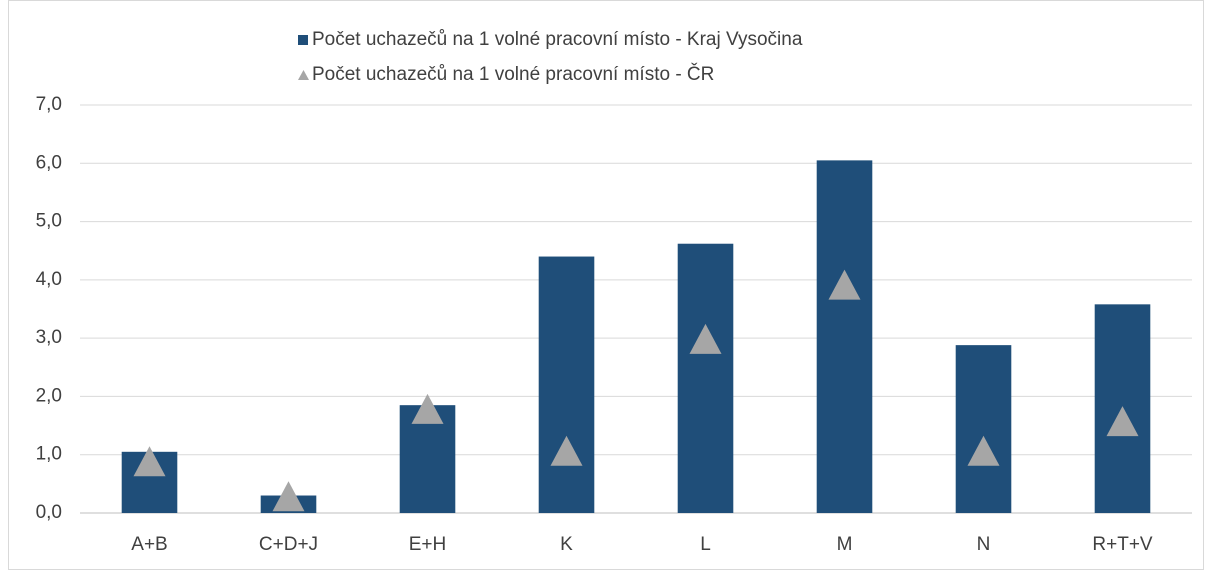 This screenshot has height=570, width=1205. I want to click on y-tick-label: 6,0, so click(49, 162).